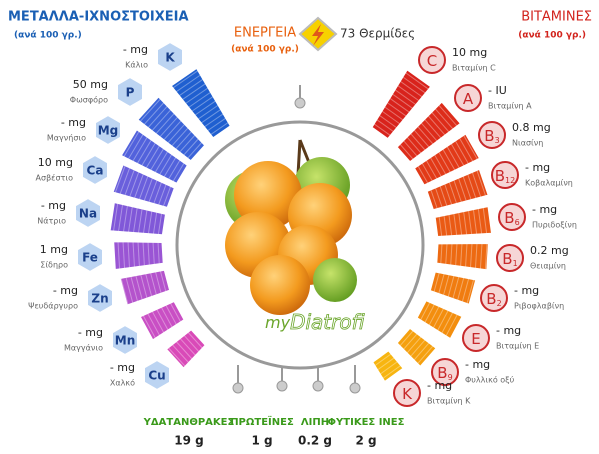 The width and height of the screenshot is (599, 454). I want to click on mineral-amount: 1 mg, so click(54, 249).